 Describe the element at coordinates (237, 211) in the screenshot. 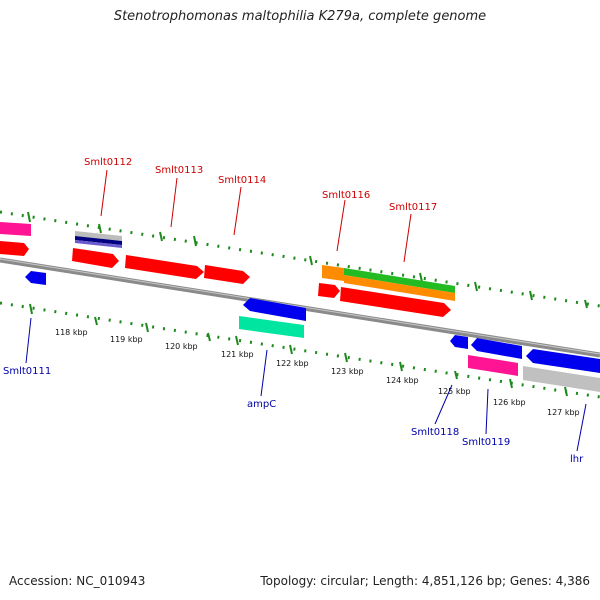

I see `leader-smlt0114` at that location.